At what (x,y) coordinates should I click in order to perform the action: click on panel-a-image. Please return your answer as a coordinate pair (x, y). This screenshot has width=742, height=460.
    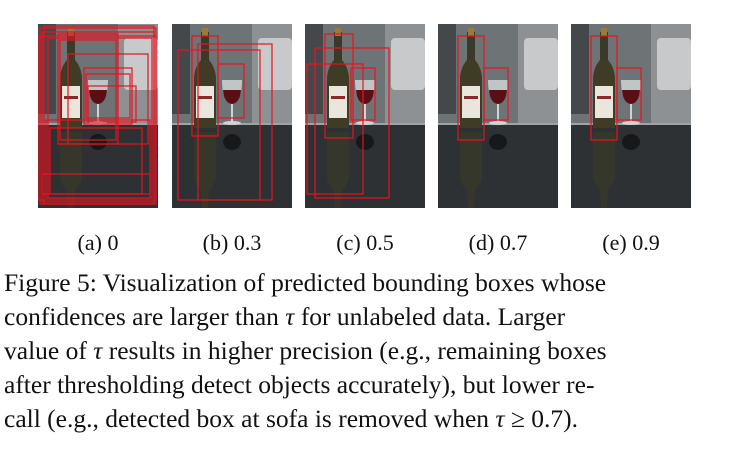
    Looking at the image, I should click on (98, 116).